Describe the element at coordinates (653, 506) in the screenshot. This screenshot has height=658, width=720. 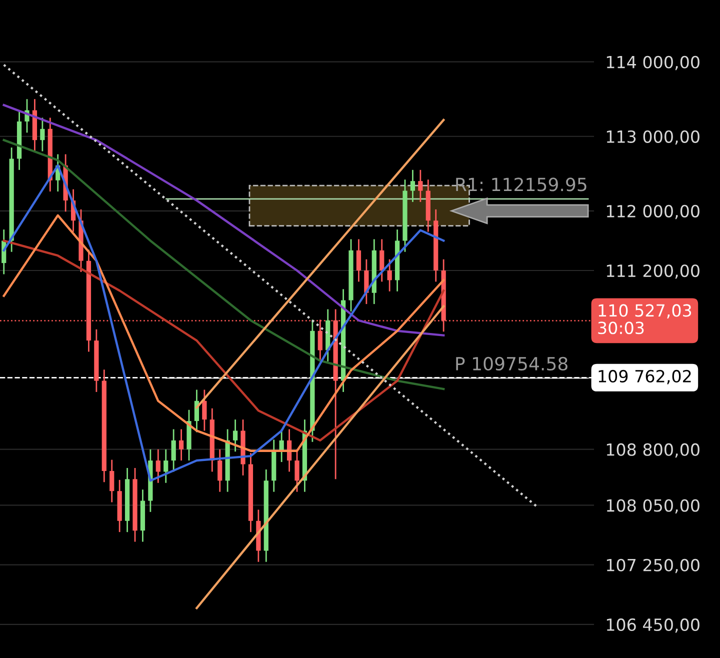
I see `y-tick-label: 108 050,00` at that location.